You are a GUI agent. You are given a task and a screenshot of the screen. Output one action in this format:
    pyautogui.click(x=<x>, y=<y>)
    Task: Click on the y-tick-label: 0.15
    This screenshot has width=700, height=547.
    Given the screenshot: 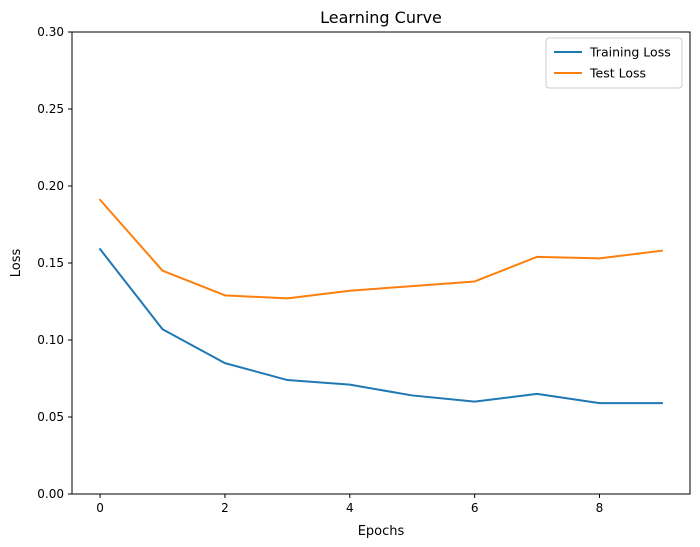 What is the action you would take?
    pyautogui.click(x=50, y=263)
    